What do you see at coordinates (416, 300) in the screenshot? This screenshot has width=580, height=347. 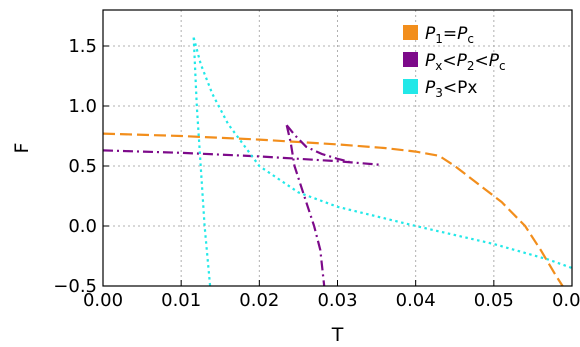 I see `x-tick-label: 0.04` at bounding box center [416, 300].